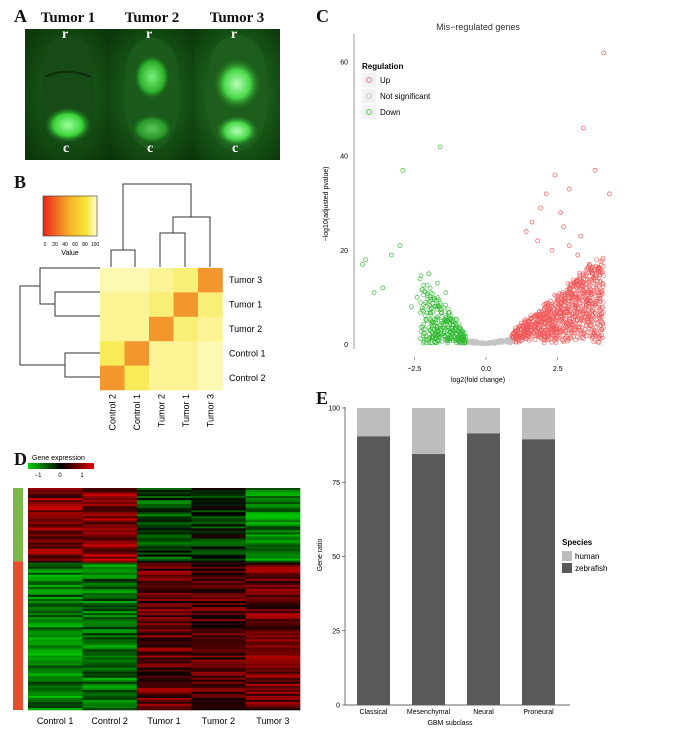 The width and height of the screenshot is (675, 738). Describe the element at coordinates (160, 225) in the screenshot. I see `b-column-dendrogram` at that location.